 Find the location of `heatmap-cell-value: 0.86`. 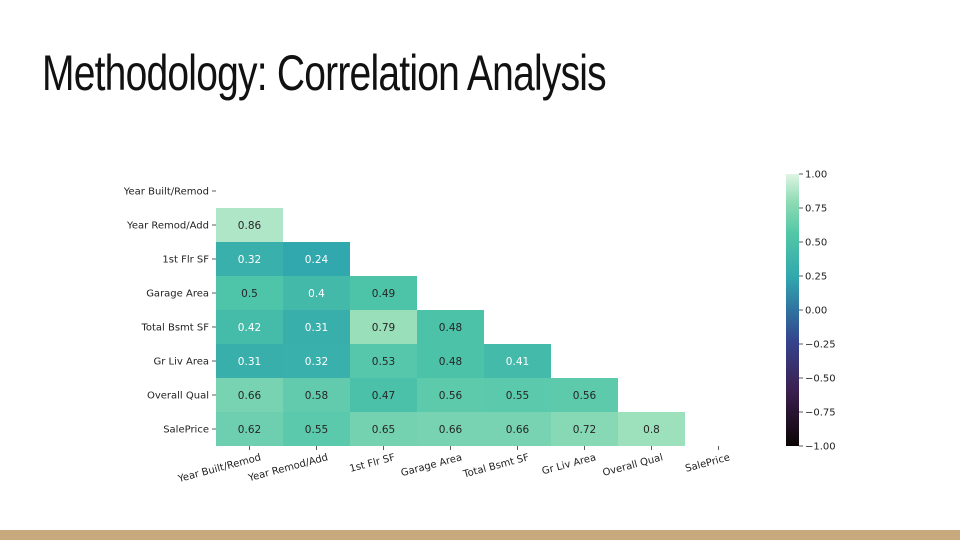

heatmap-cell-value: 0.86 is located at coordinates (250, 226).